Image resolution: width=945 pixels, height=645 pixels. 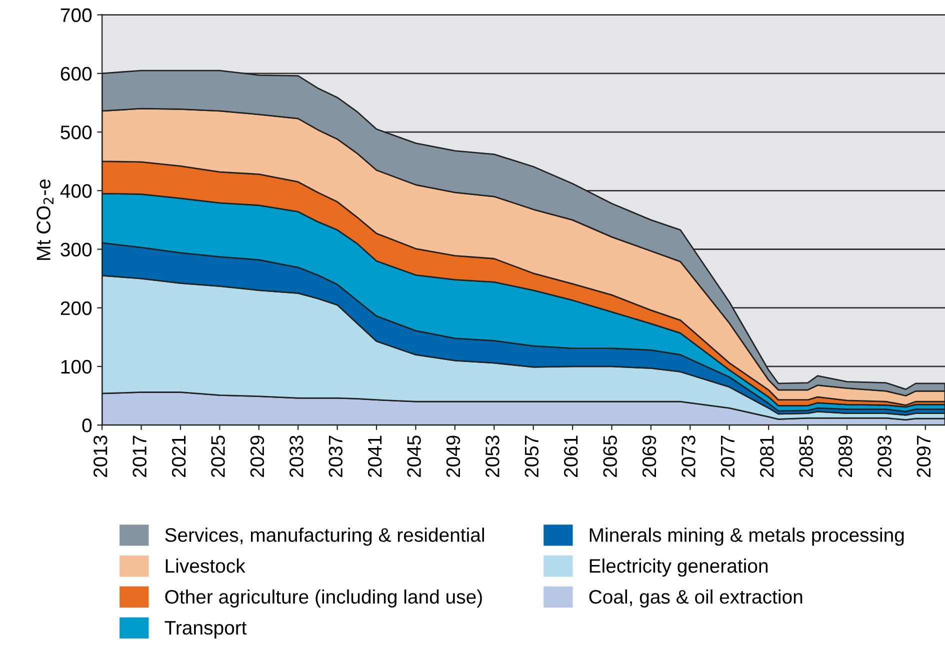 What do you see at coordinates (767, 457) in the screenshot?
I see `x-tick-label: 2081` at bounding box center [767, 457].